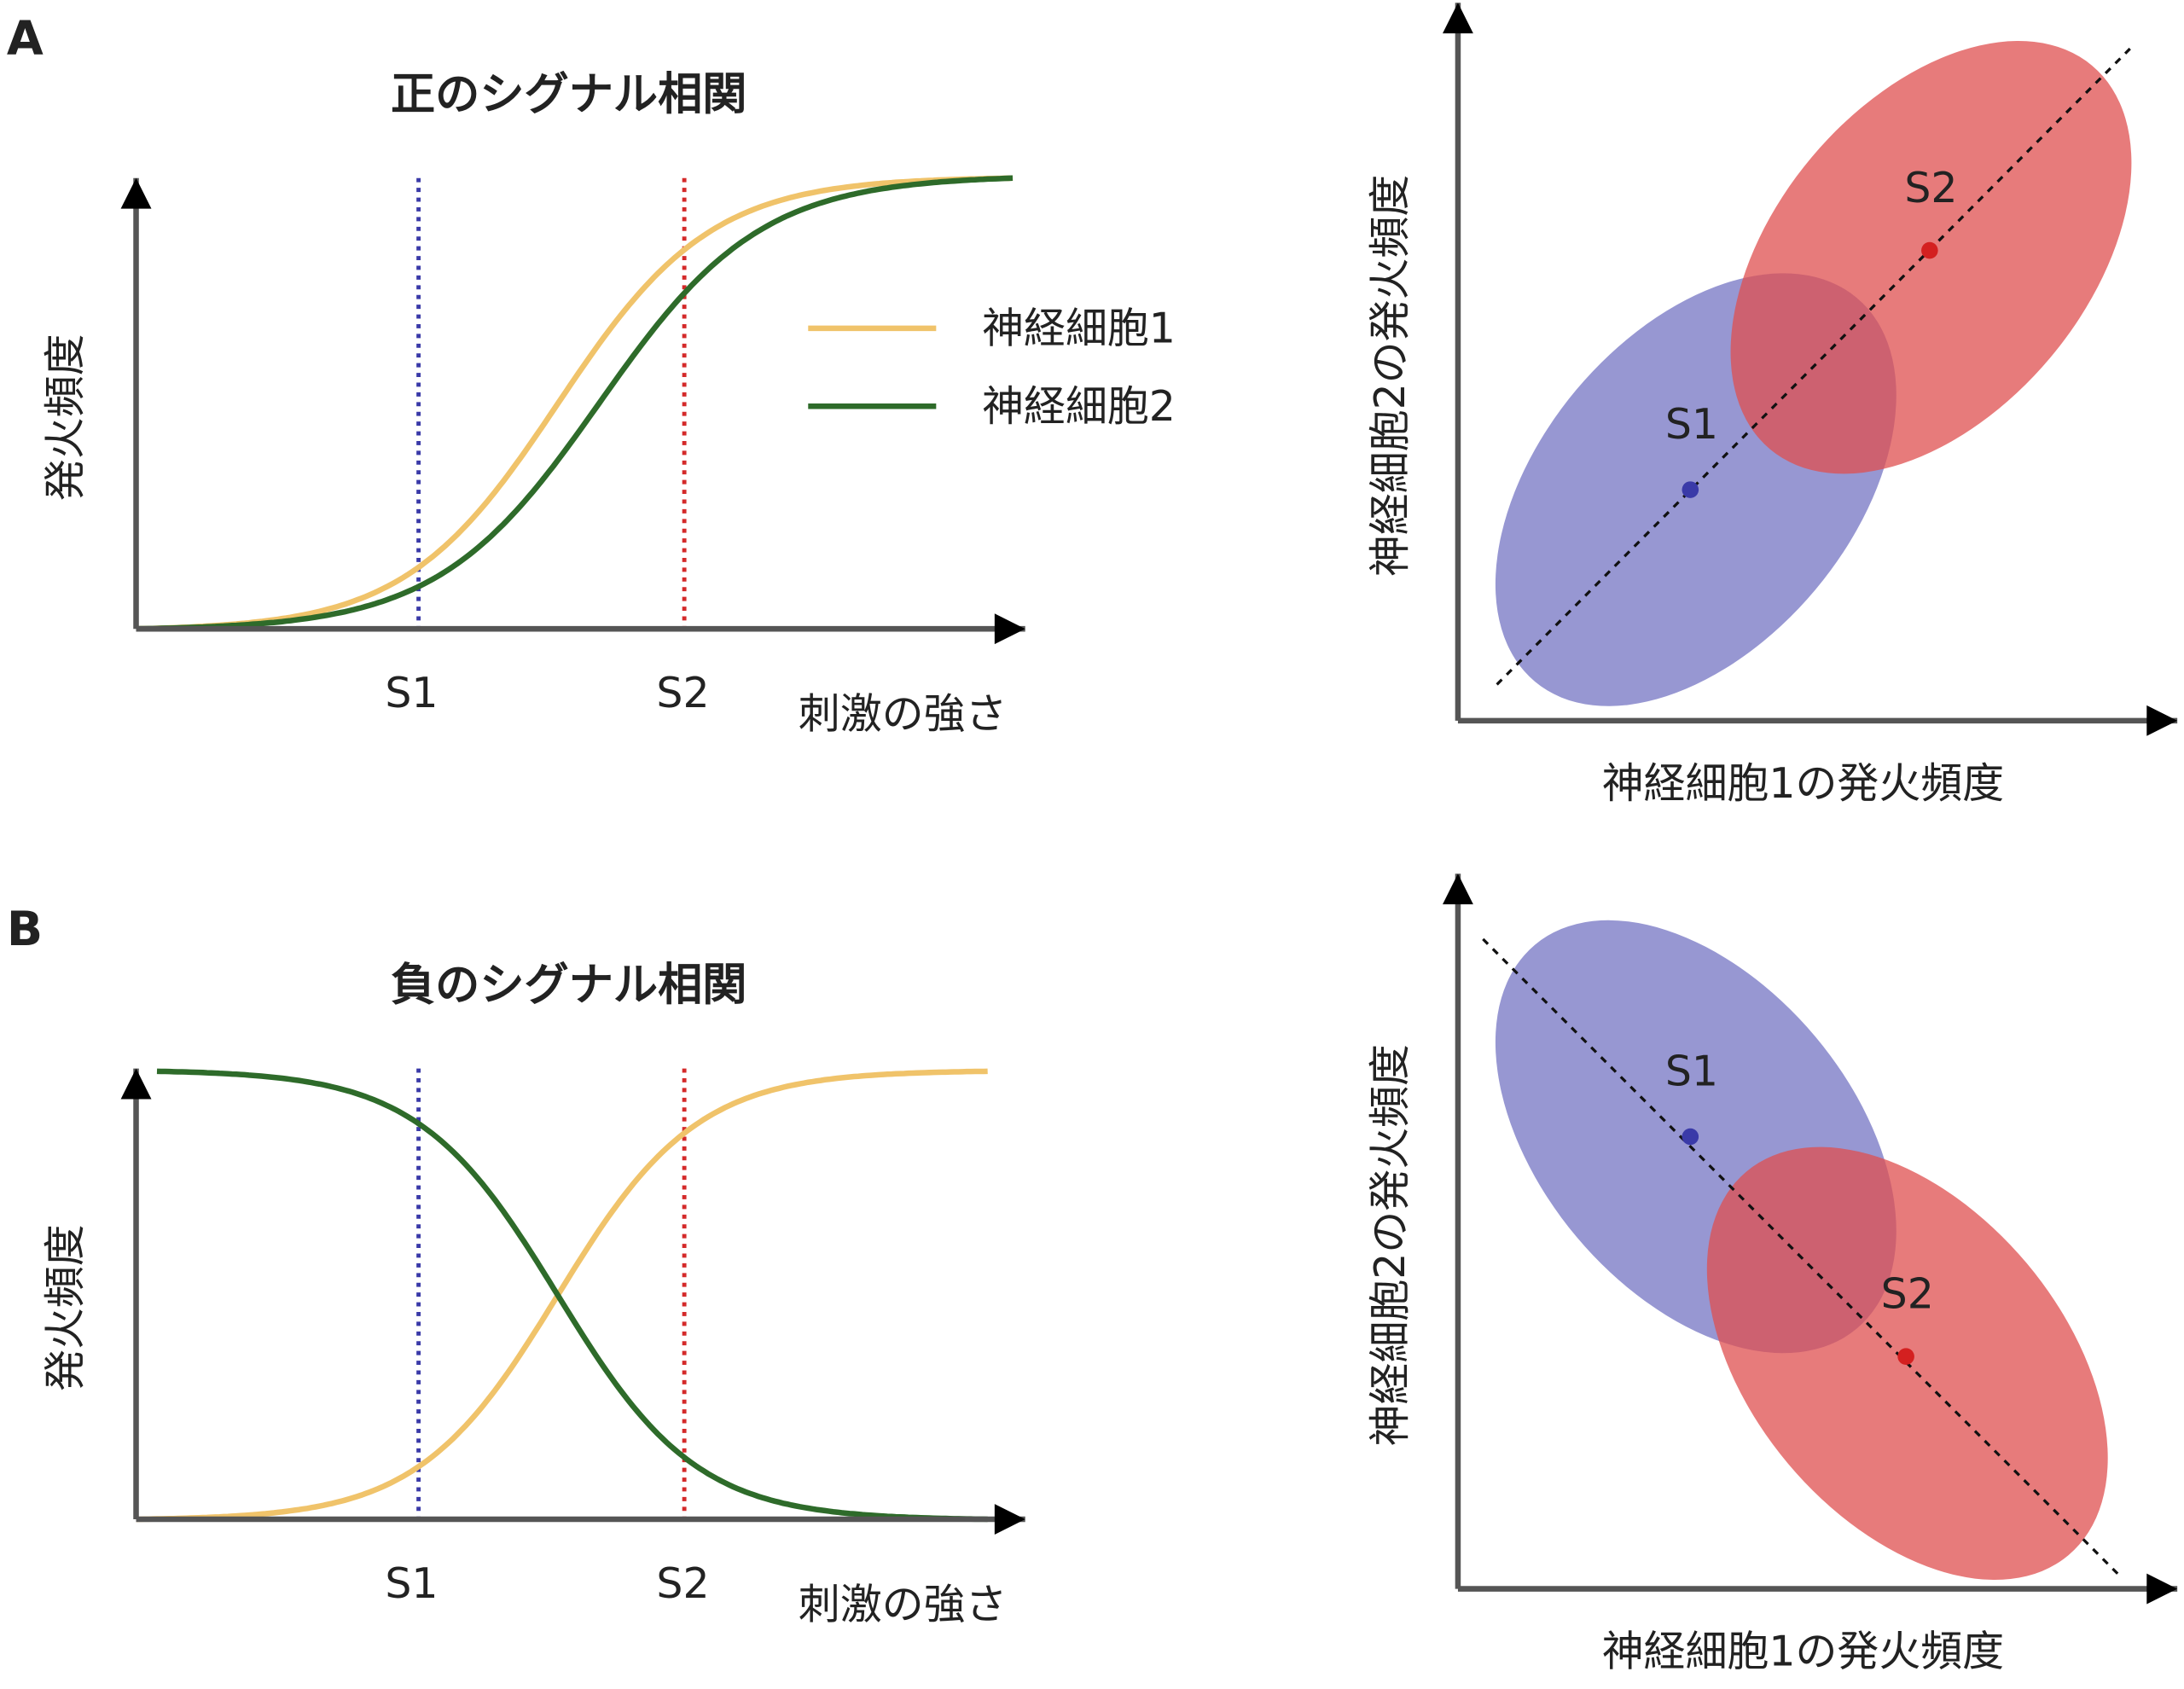 The image size is (2184, 1689). What do you see at coordinates (569, 95) in the screenshot?
I see `panel-title: 正のシグナル相関` at bounding box center [569, 95].